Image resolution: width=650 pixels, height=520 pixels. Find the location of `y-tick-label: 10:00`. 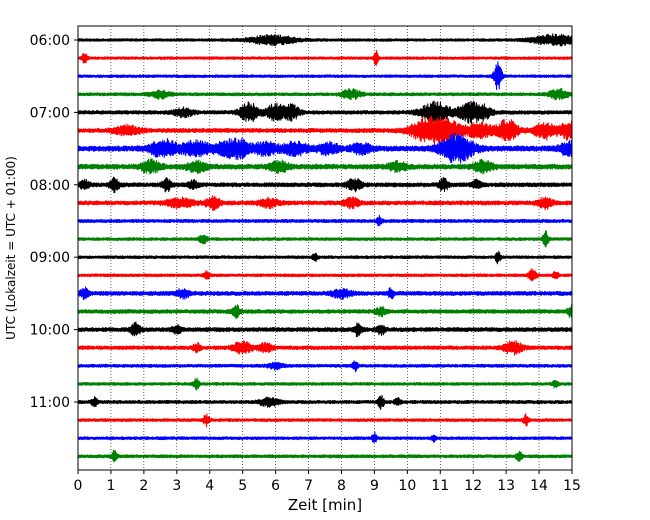

y-tick-label: 10:00 is located at coordinates (50, 331).